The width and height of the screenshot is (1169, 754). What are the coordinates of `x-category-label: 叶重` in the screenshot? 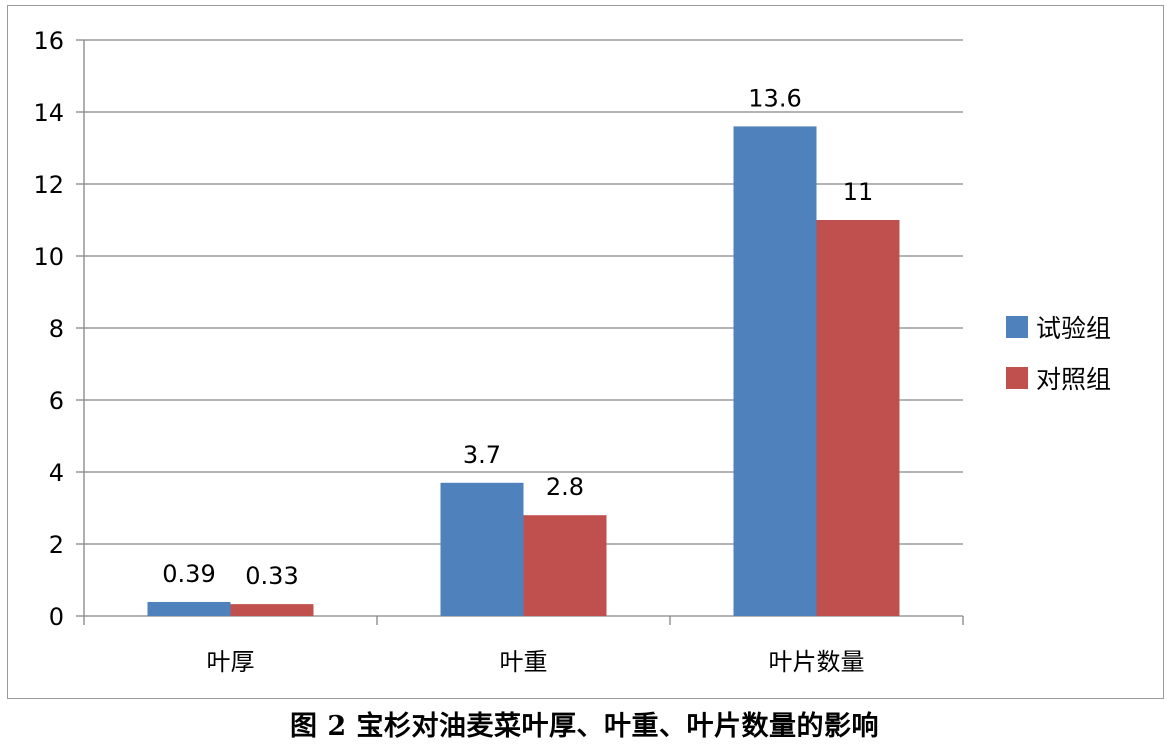 It's located at (524, 662).